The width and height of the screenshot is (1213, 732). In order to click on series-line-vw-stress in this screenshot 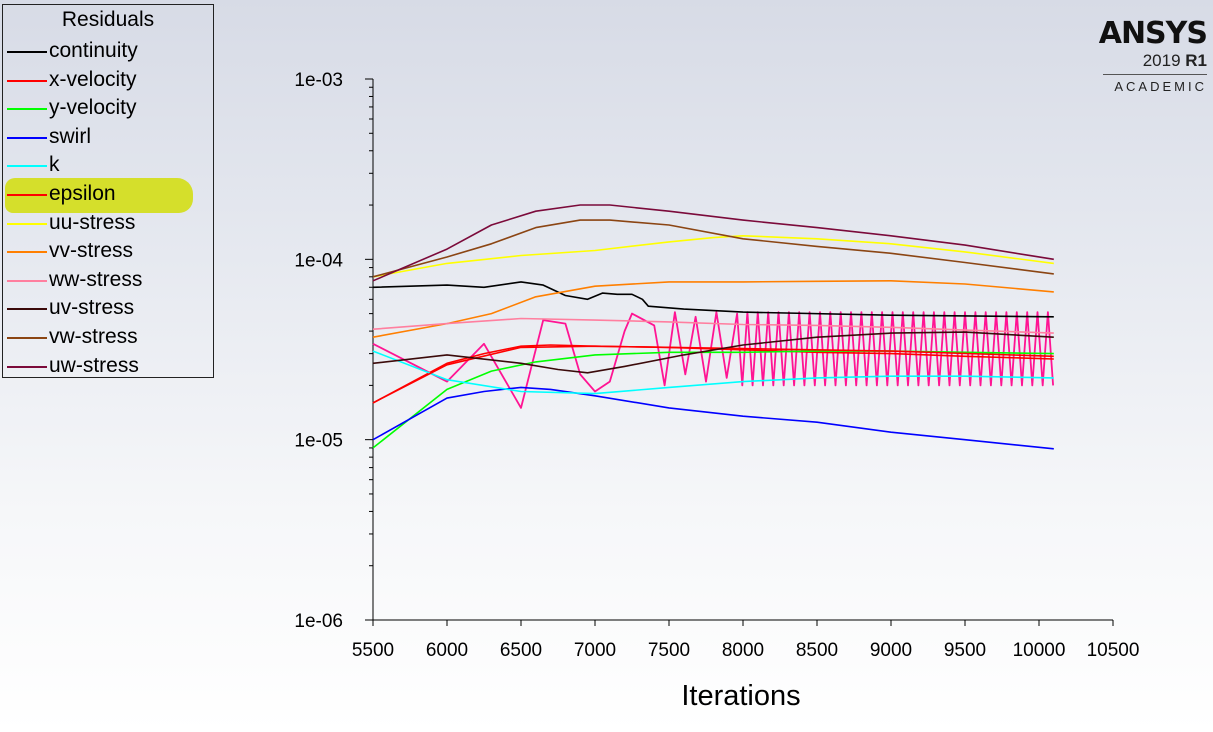, I will do `click(713, 248)`.